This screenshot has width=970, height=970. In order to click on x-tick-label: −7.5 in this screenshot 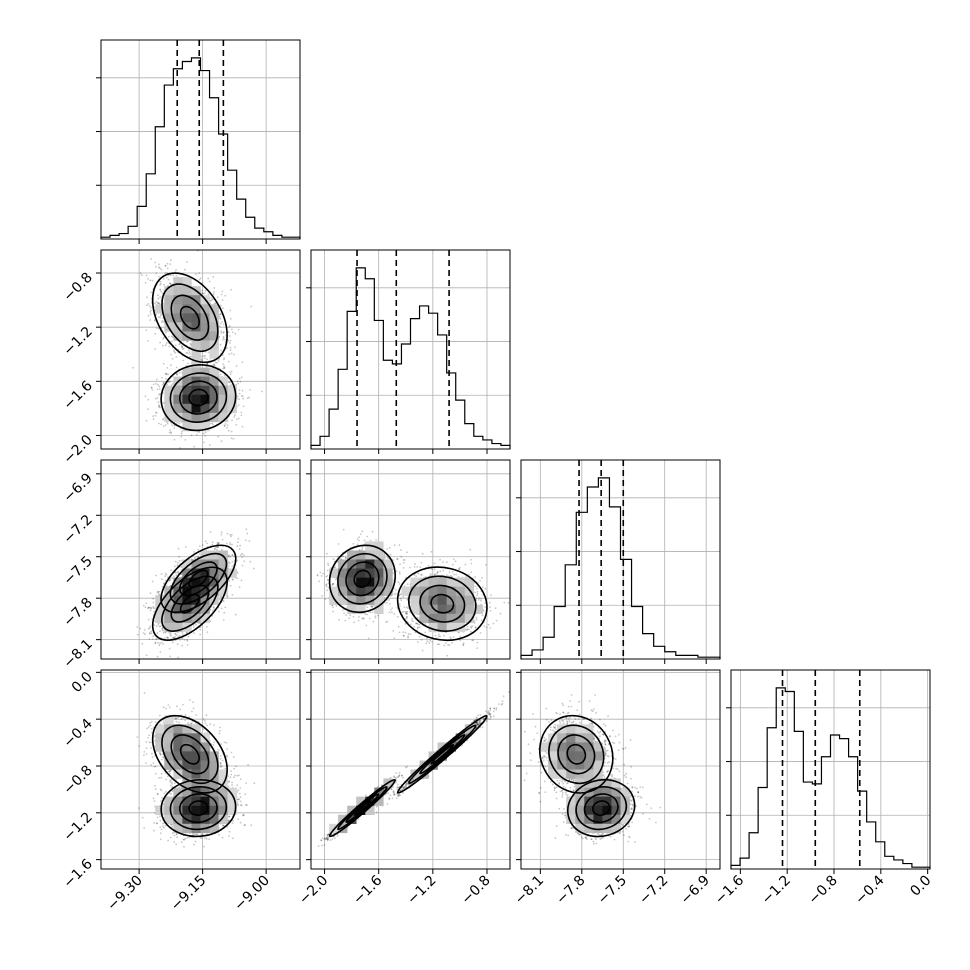, I will do `click(612, 890)`.